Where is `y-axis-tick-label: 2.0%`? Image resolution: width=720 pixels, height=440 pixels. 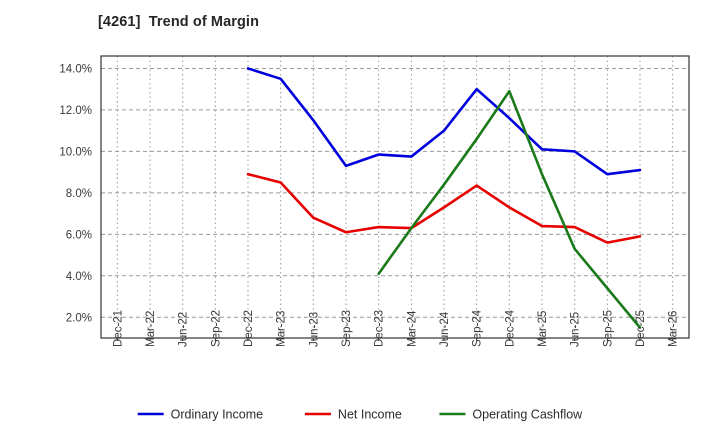
y-axis-tick-label: 2.0% is located at coordinates (79, 318).